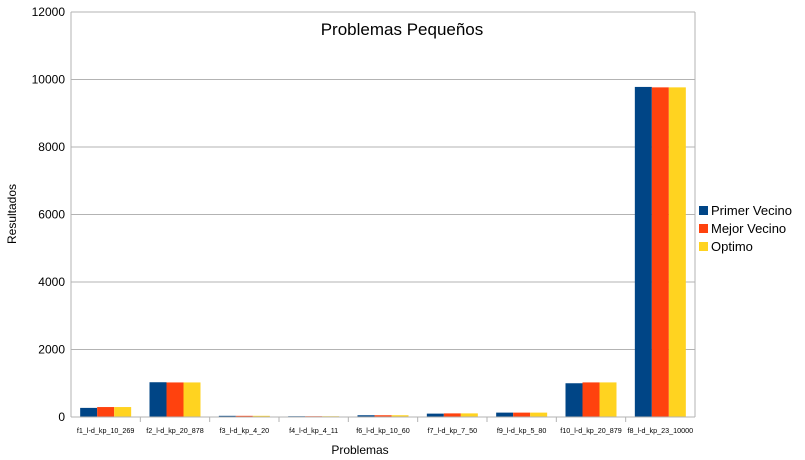 Image resolution: width=805 pixels, height=460 pixels. I want to click on legend-label: Mejor Vecino, so click(748, 228).